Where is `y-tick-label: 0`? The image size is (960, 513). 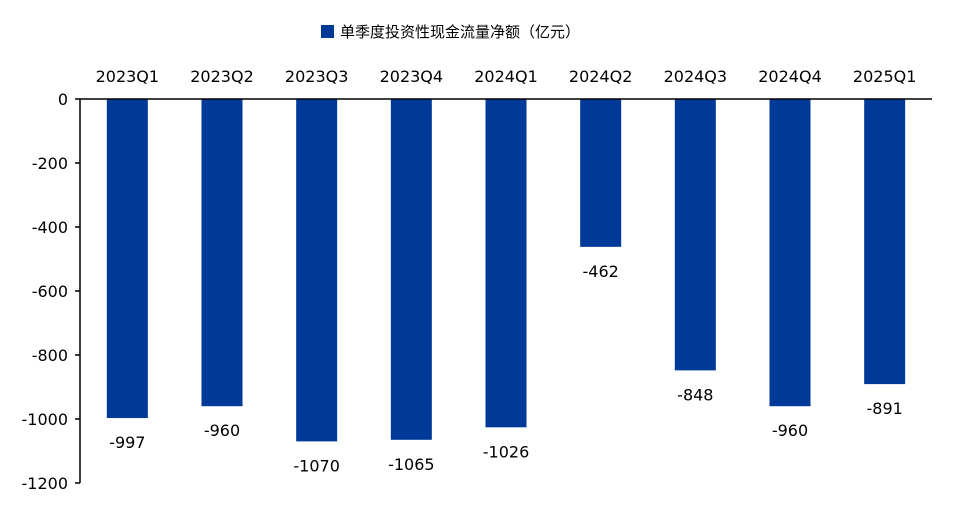 y-tick-label: 0 is located at coordinates (63, 99).